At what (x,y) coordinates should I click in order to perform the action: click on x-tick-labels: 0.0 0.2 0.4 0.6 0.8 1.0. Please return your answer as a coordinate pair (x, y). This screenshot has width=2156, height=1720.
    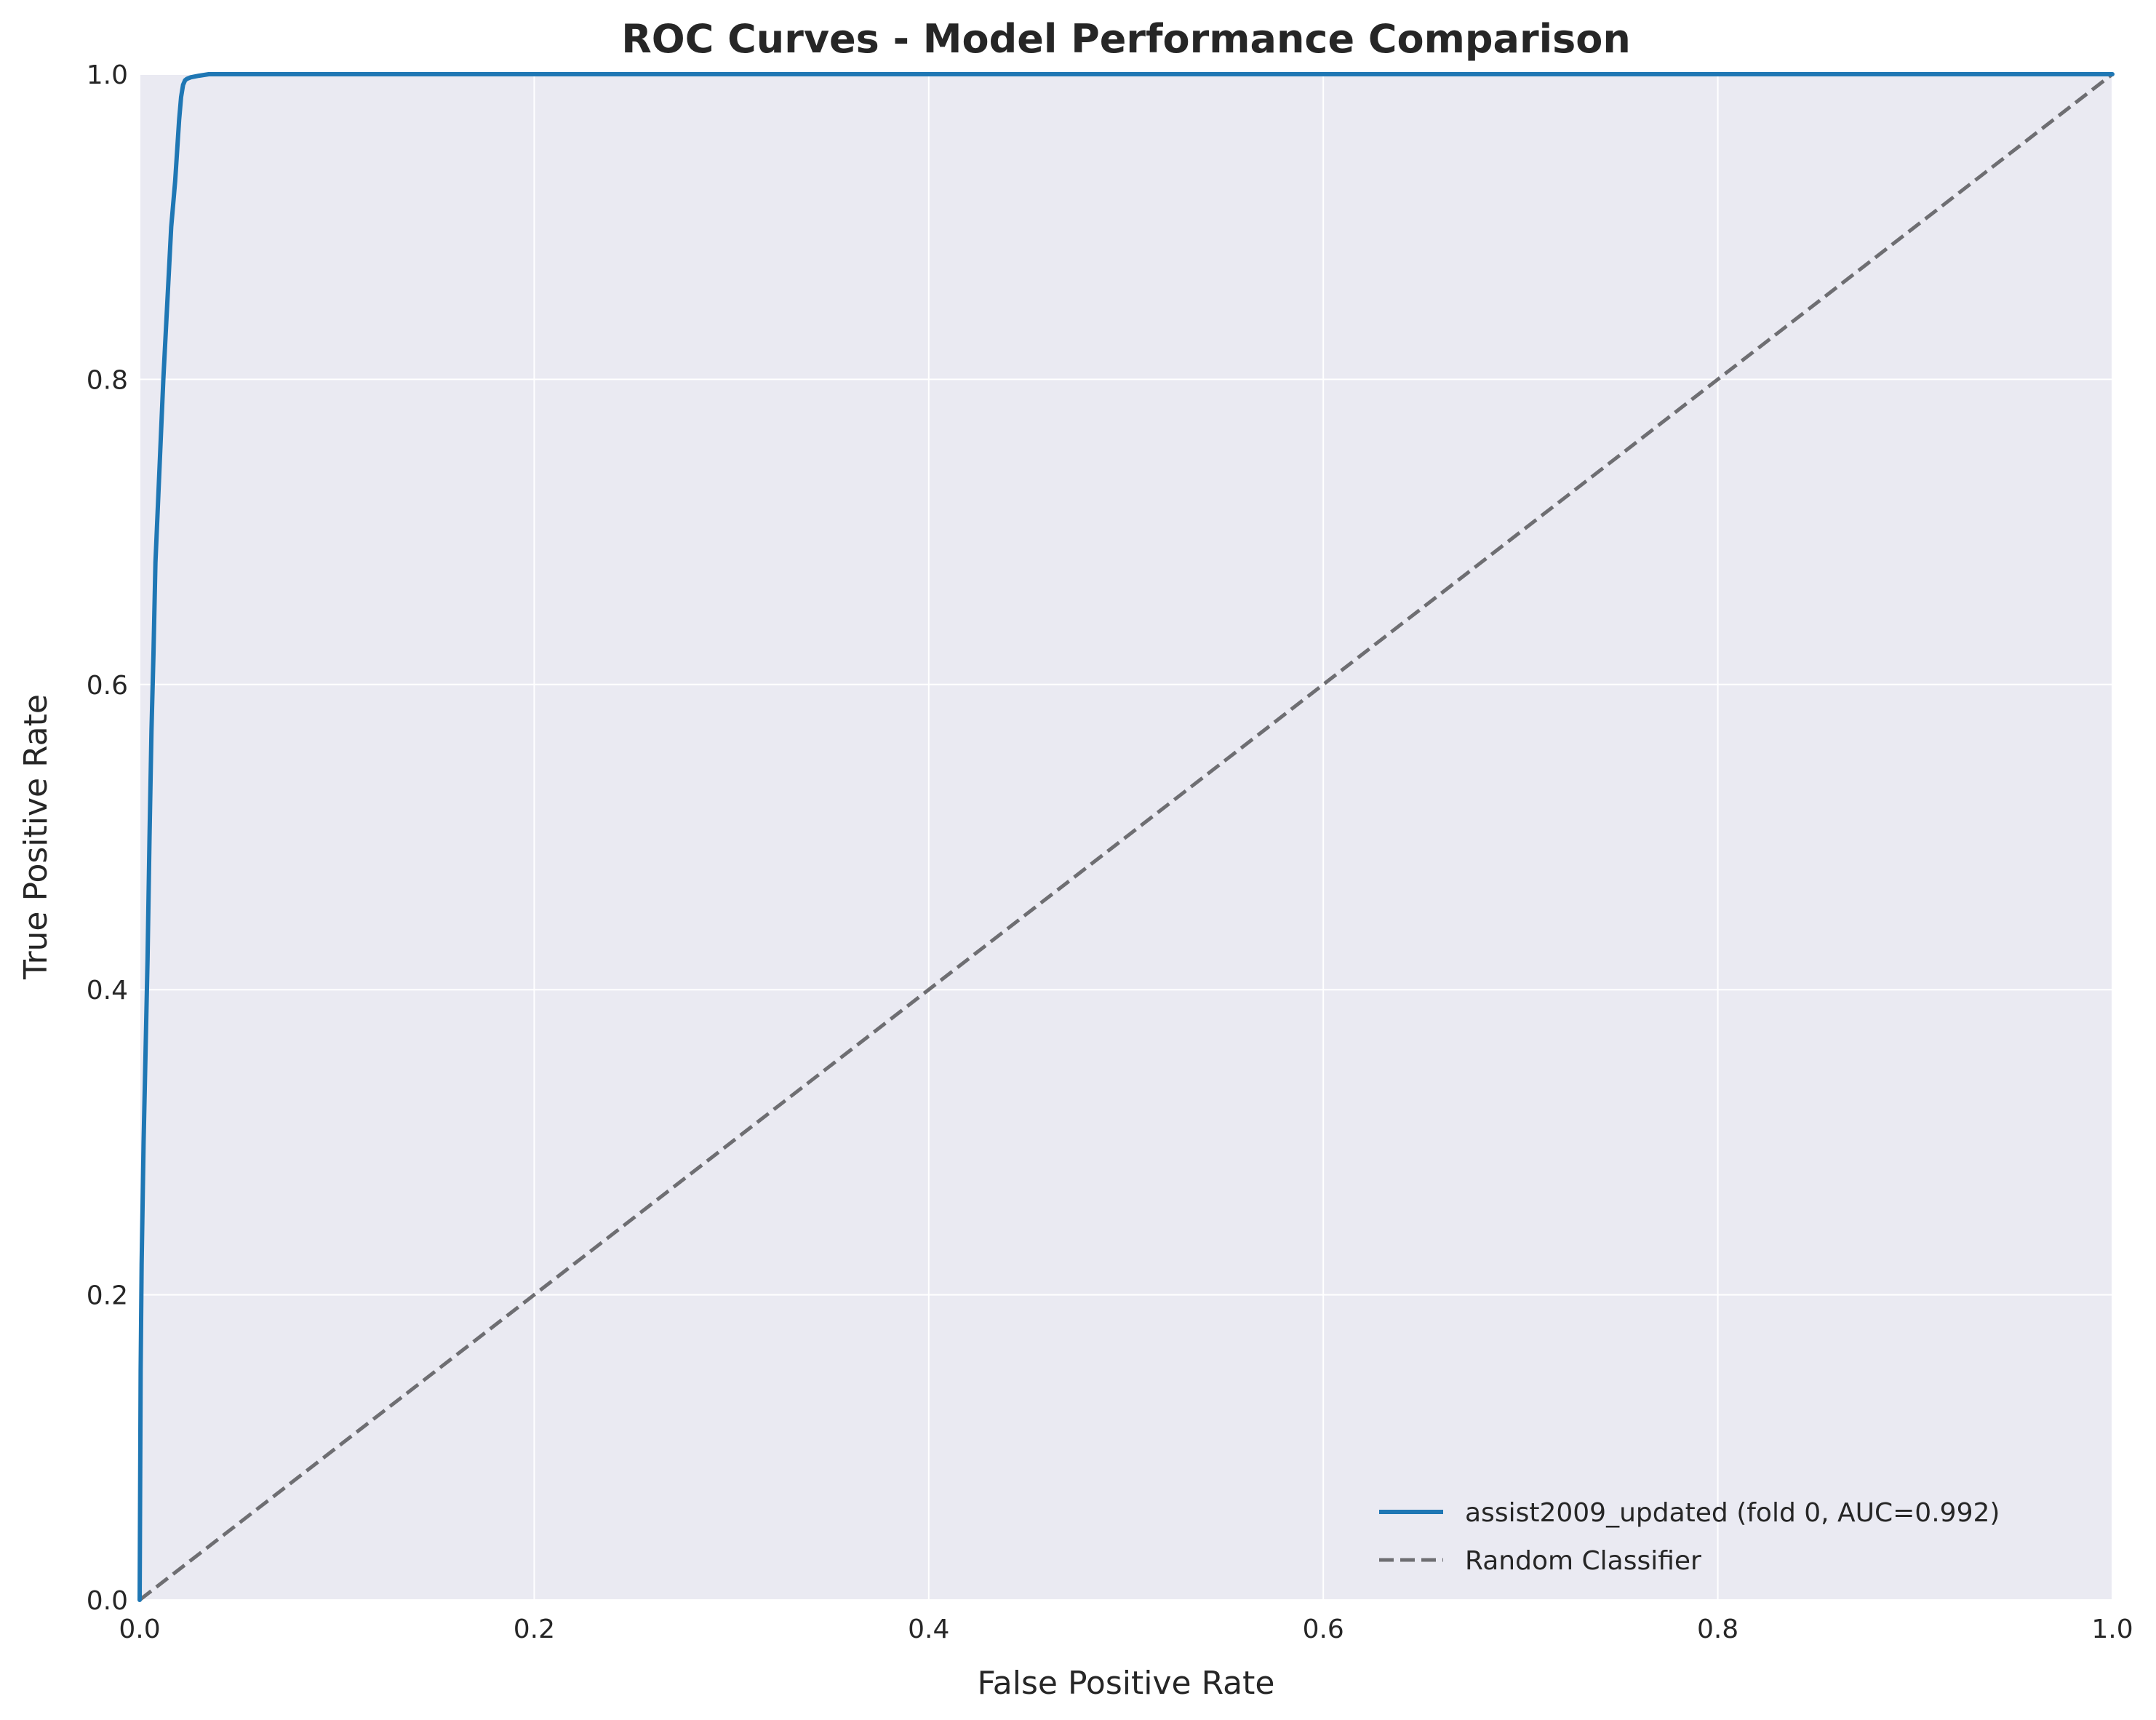
    Looking at the image, I should click on (1126, 1629).